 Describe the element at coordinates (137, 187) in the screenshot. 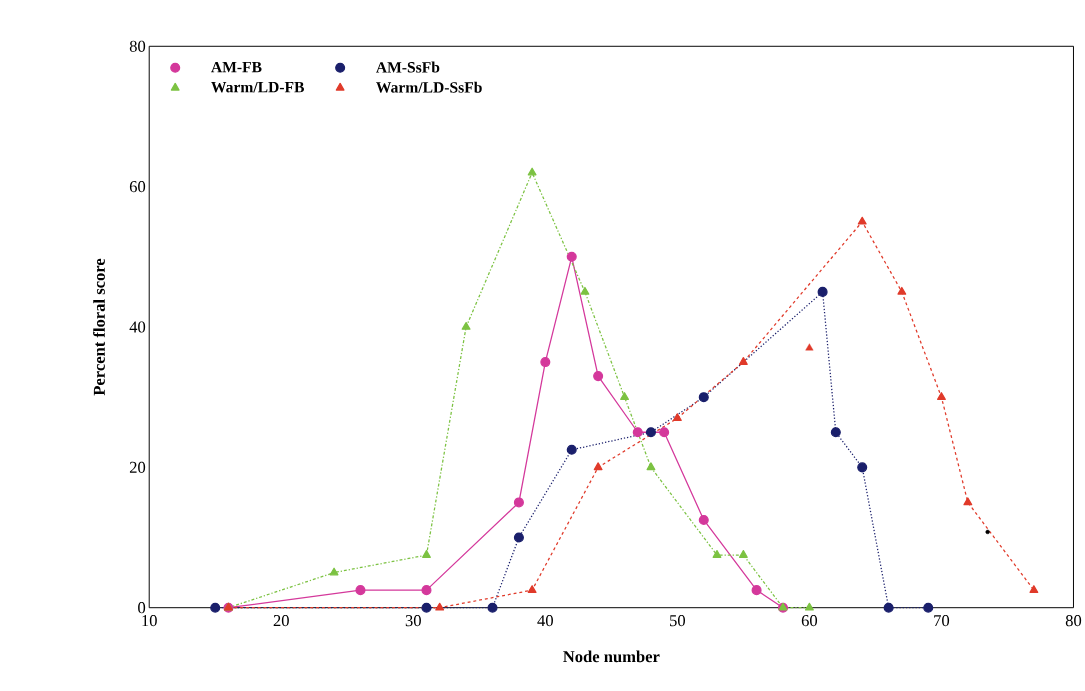

I see `y-tick-label: 60` at that location.